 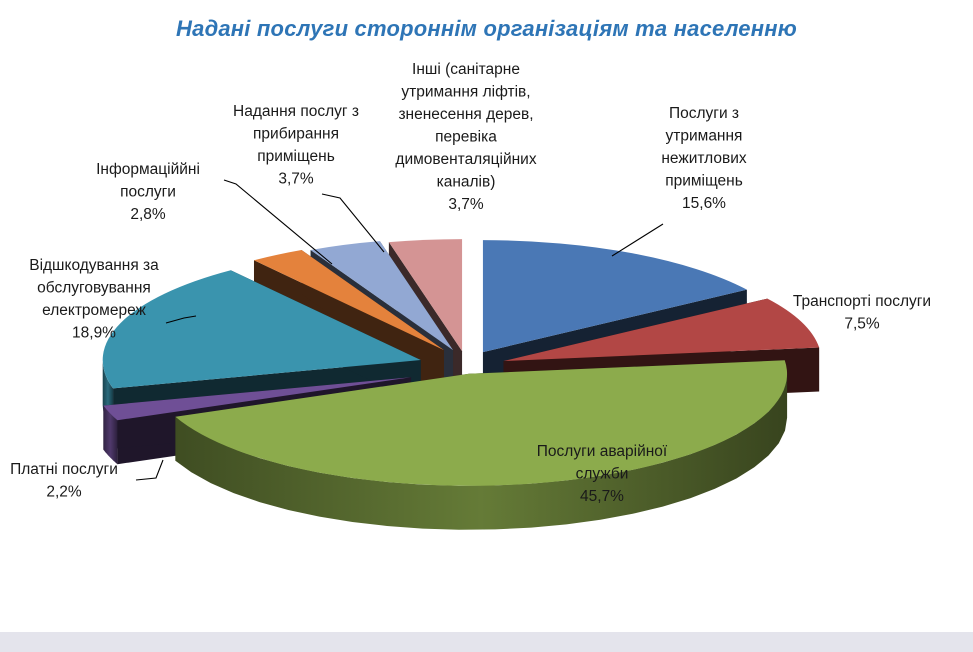 I want to click on slice-label-5: Інформаціййні послуги 2,8%, so click(x=148, y=192).